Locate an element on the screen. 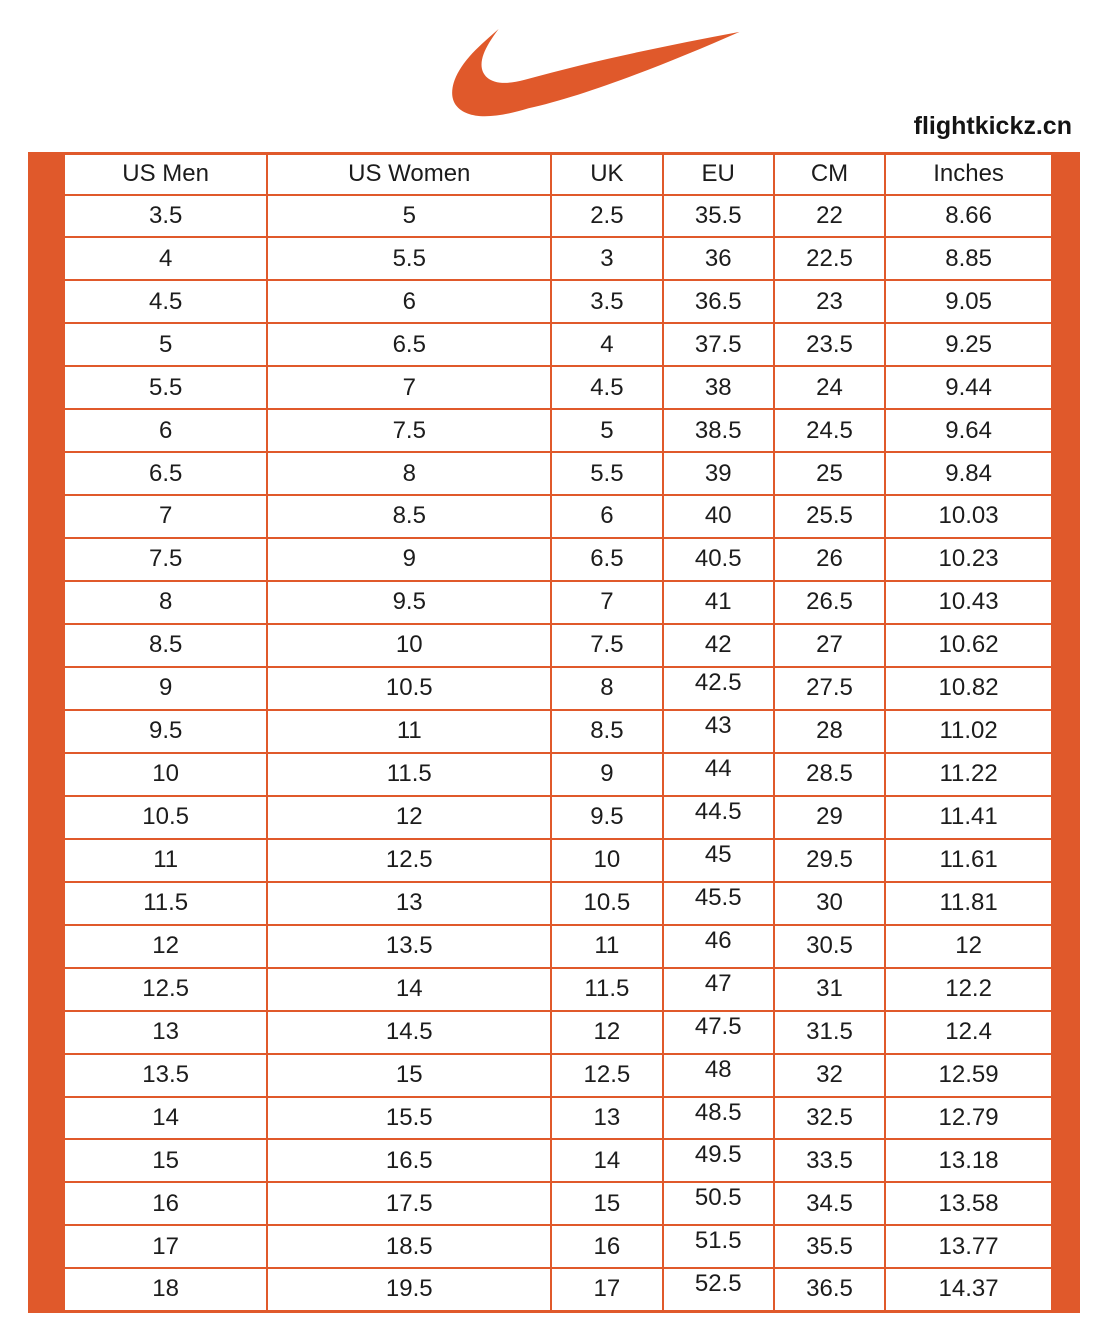 This screenshot has height=1337, width=1100. size-cell-us-women: 14 is located at coordinates (409, 989).